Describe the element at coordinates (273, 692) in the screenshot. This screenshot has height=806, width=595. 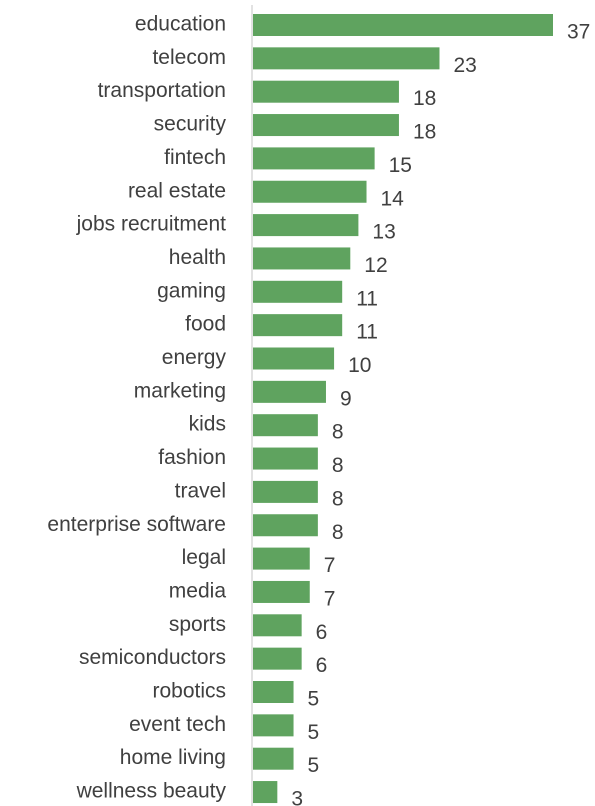
I see `bar-robotics` at that location.